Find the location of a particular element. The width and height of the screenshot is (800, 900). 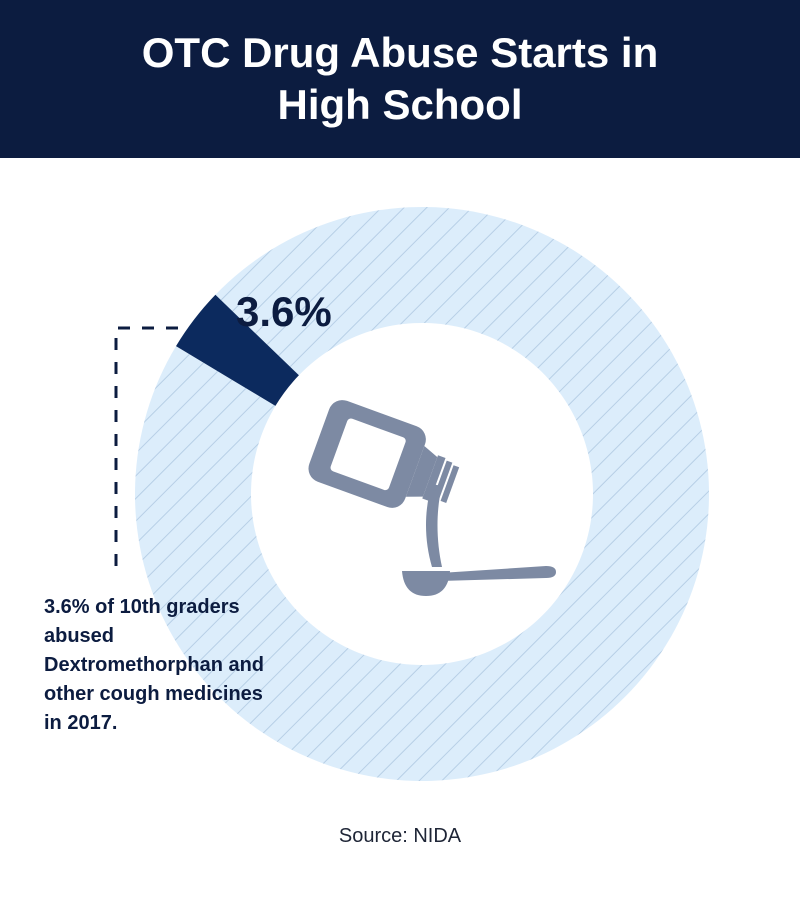

cough-syrup-icon is located at coordinates (432, 498).